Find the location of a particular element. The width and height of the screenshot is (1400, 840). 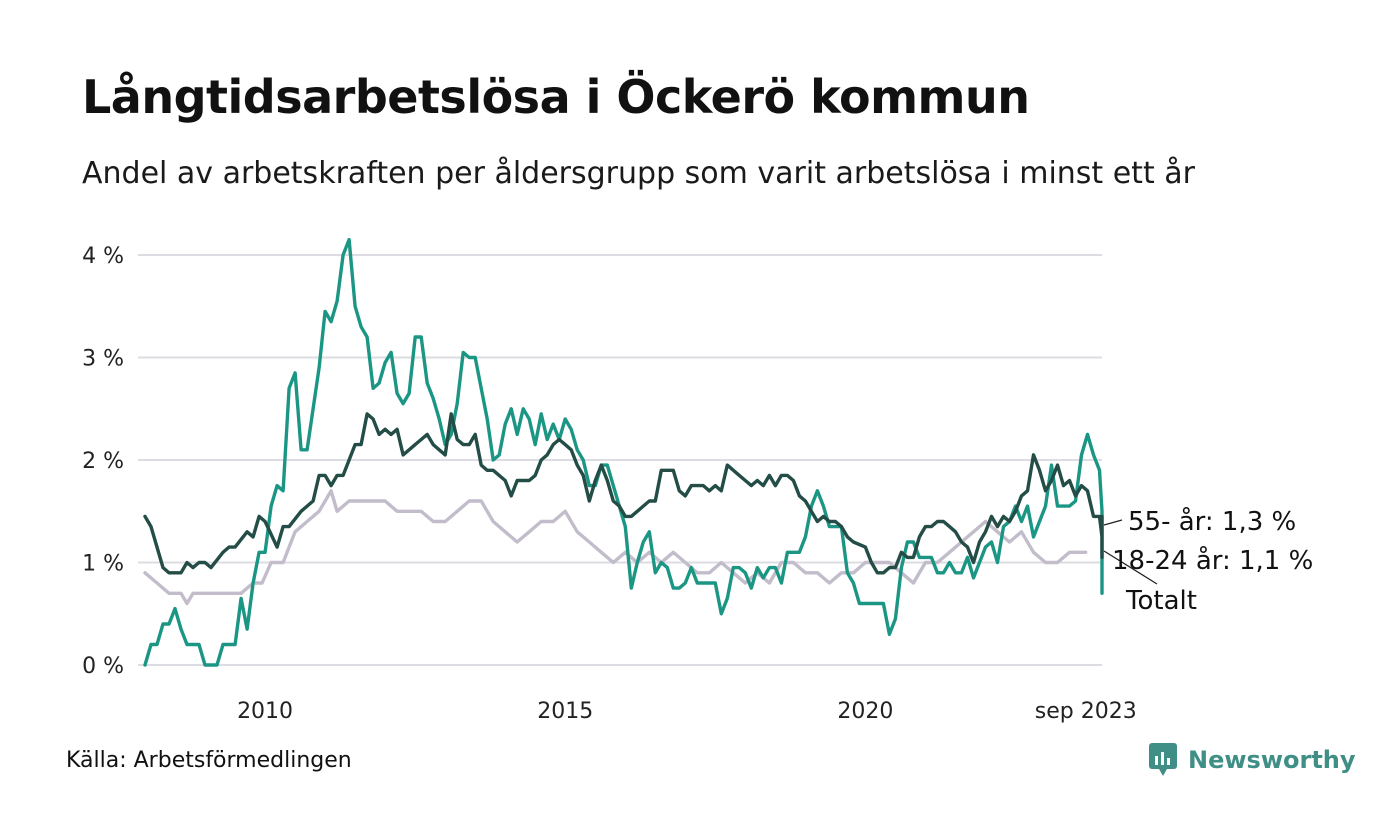

y-tick-label: 3 % is located at coordinates (103, 359).